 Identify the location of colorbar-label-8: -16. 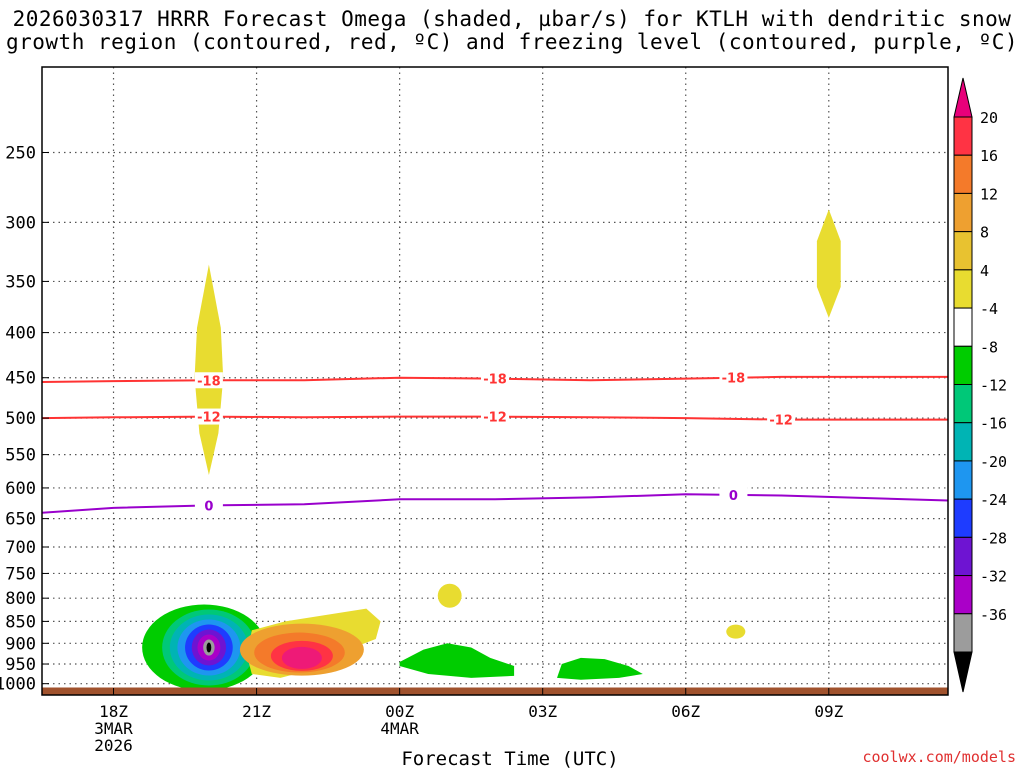
(993, 424).